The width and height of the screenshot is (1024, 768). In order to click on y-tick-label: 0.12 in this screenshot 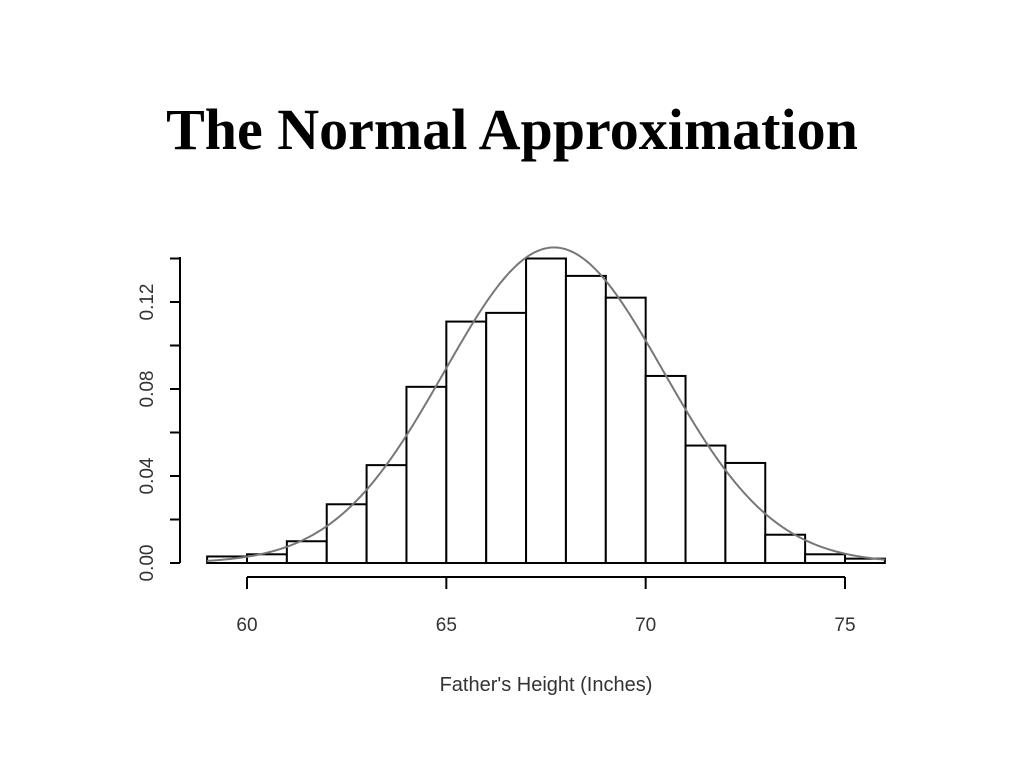, I will do `click(147, 302)`.